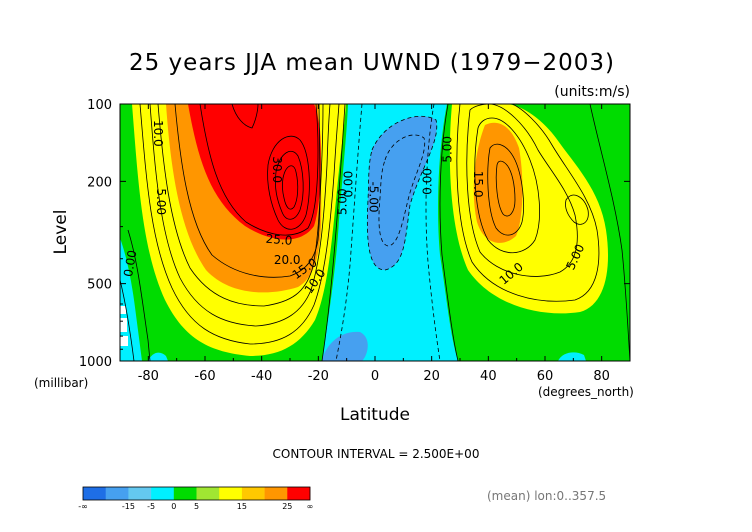  What do you see at coordinates (310, 506) in the screenshot?
I see `colorbar-label: ∞` at bounding box center [310, 506].